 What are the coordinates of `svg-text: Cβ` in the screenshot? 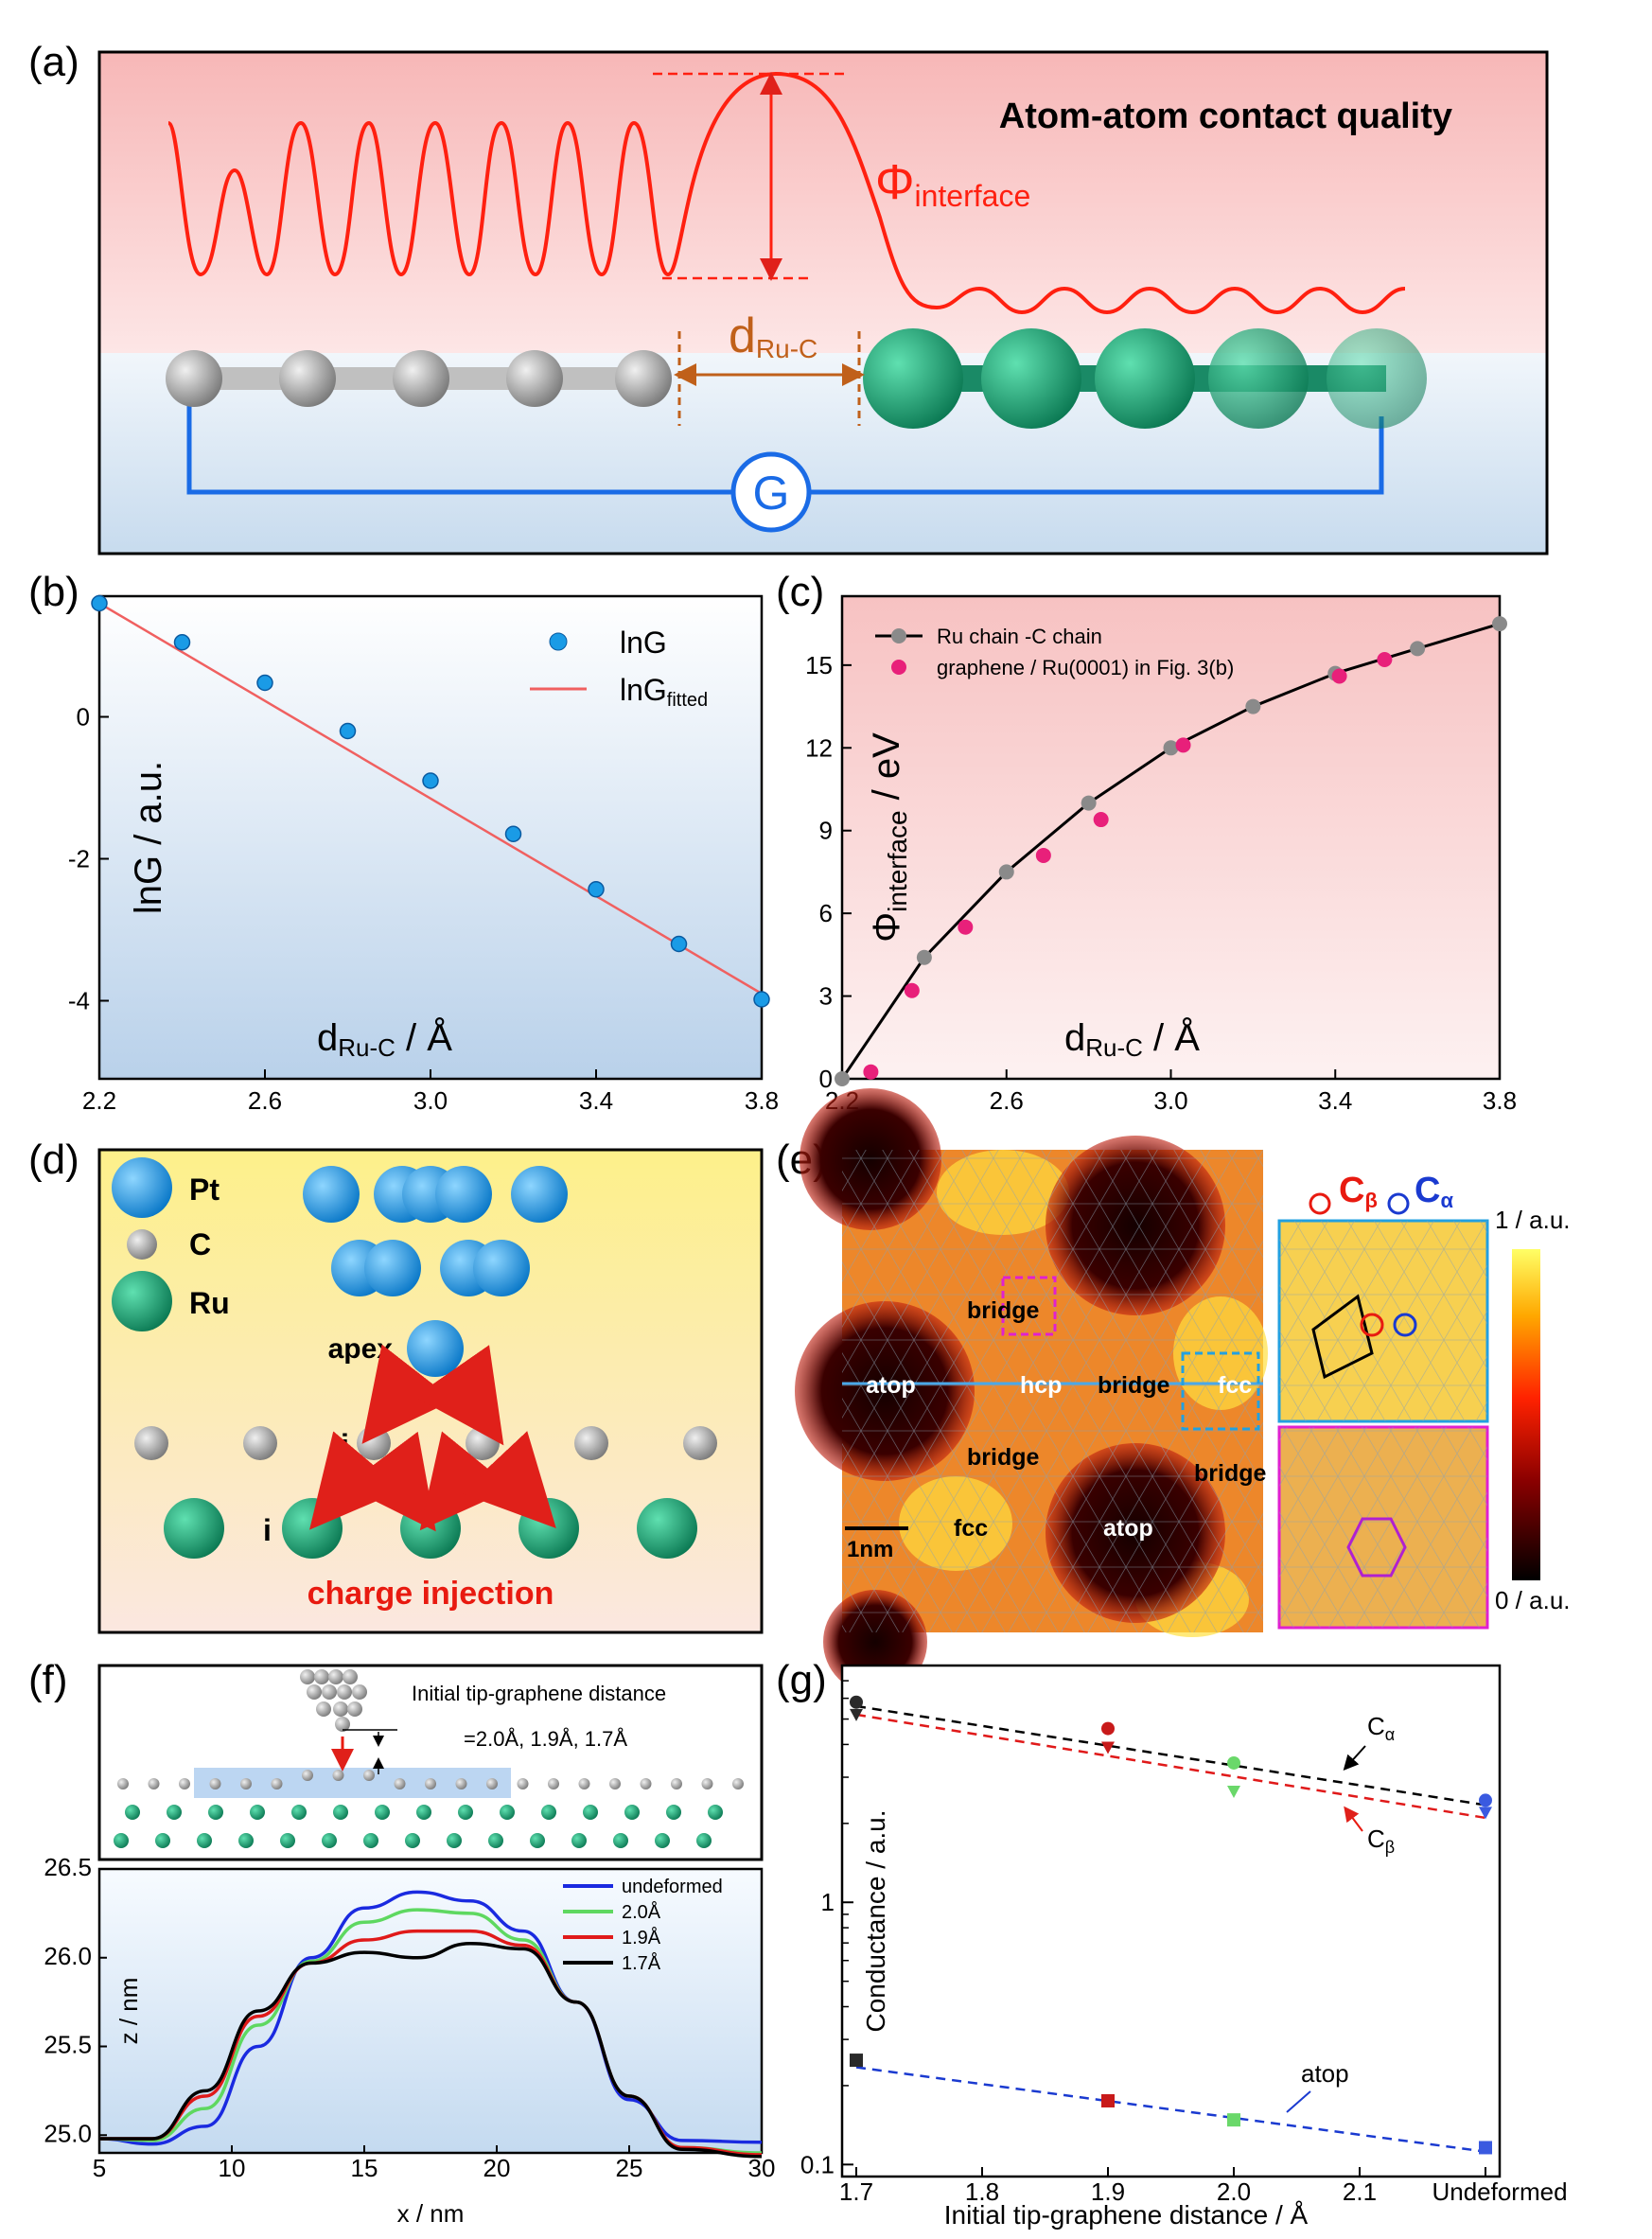 It's located at (1358, 1191).